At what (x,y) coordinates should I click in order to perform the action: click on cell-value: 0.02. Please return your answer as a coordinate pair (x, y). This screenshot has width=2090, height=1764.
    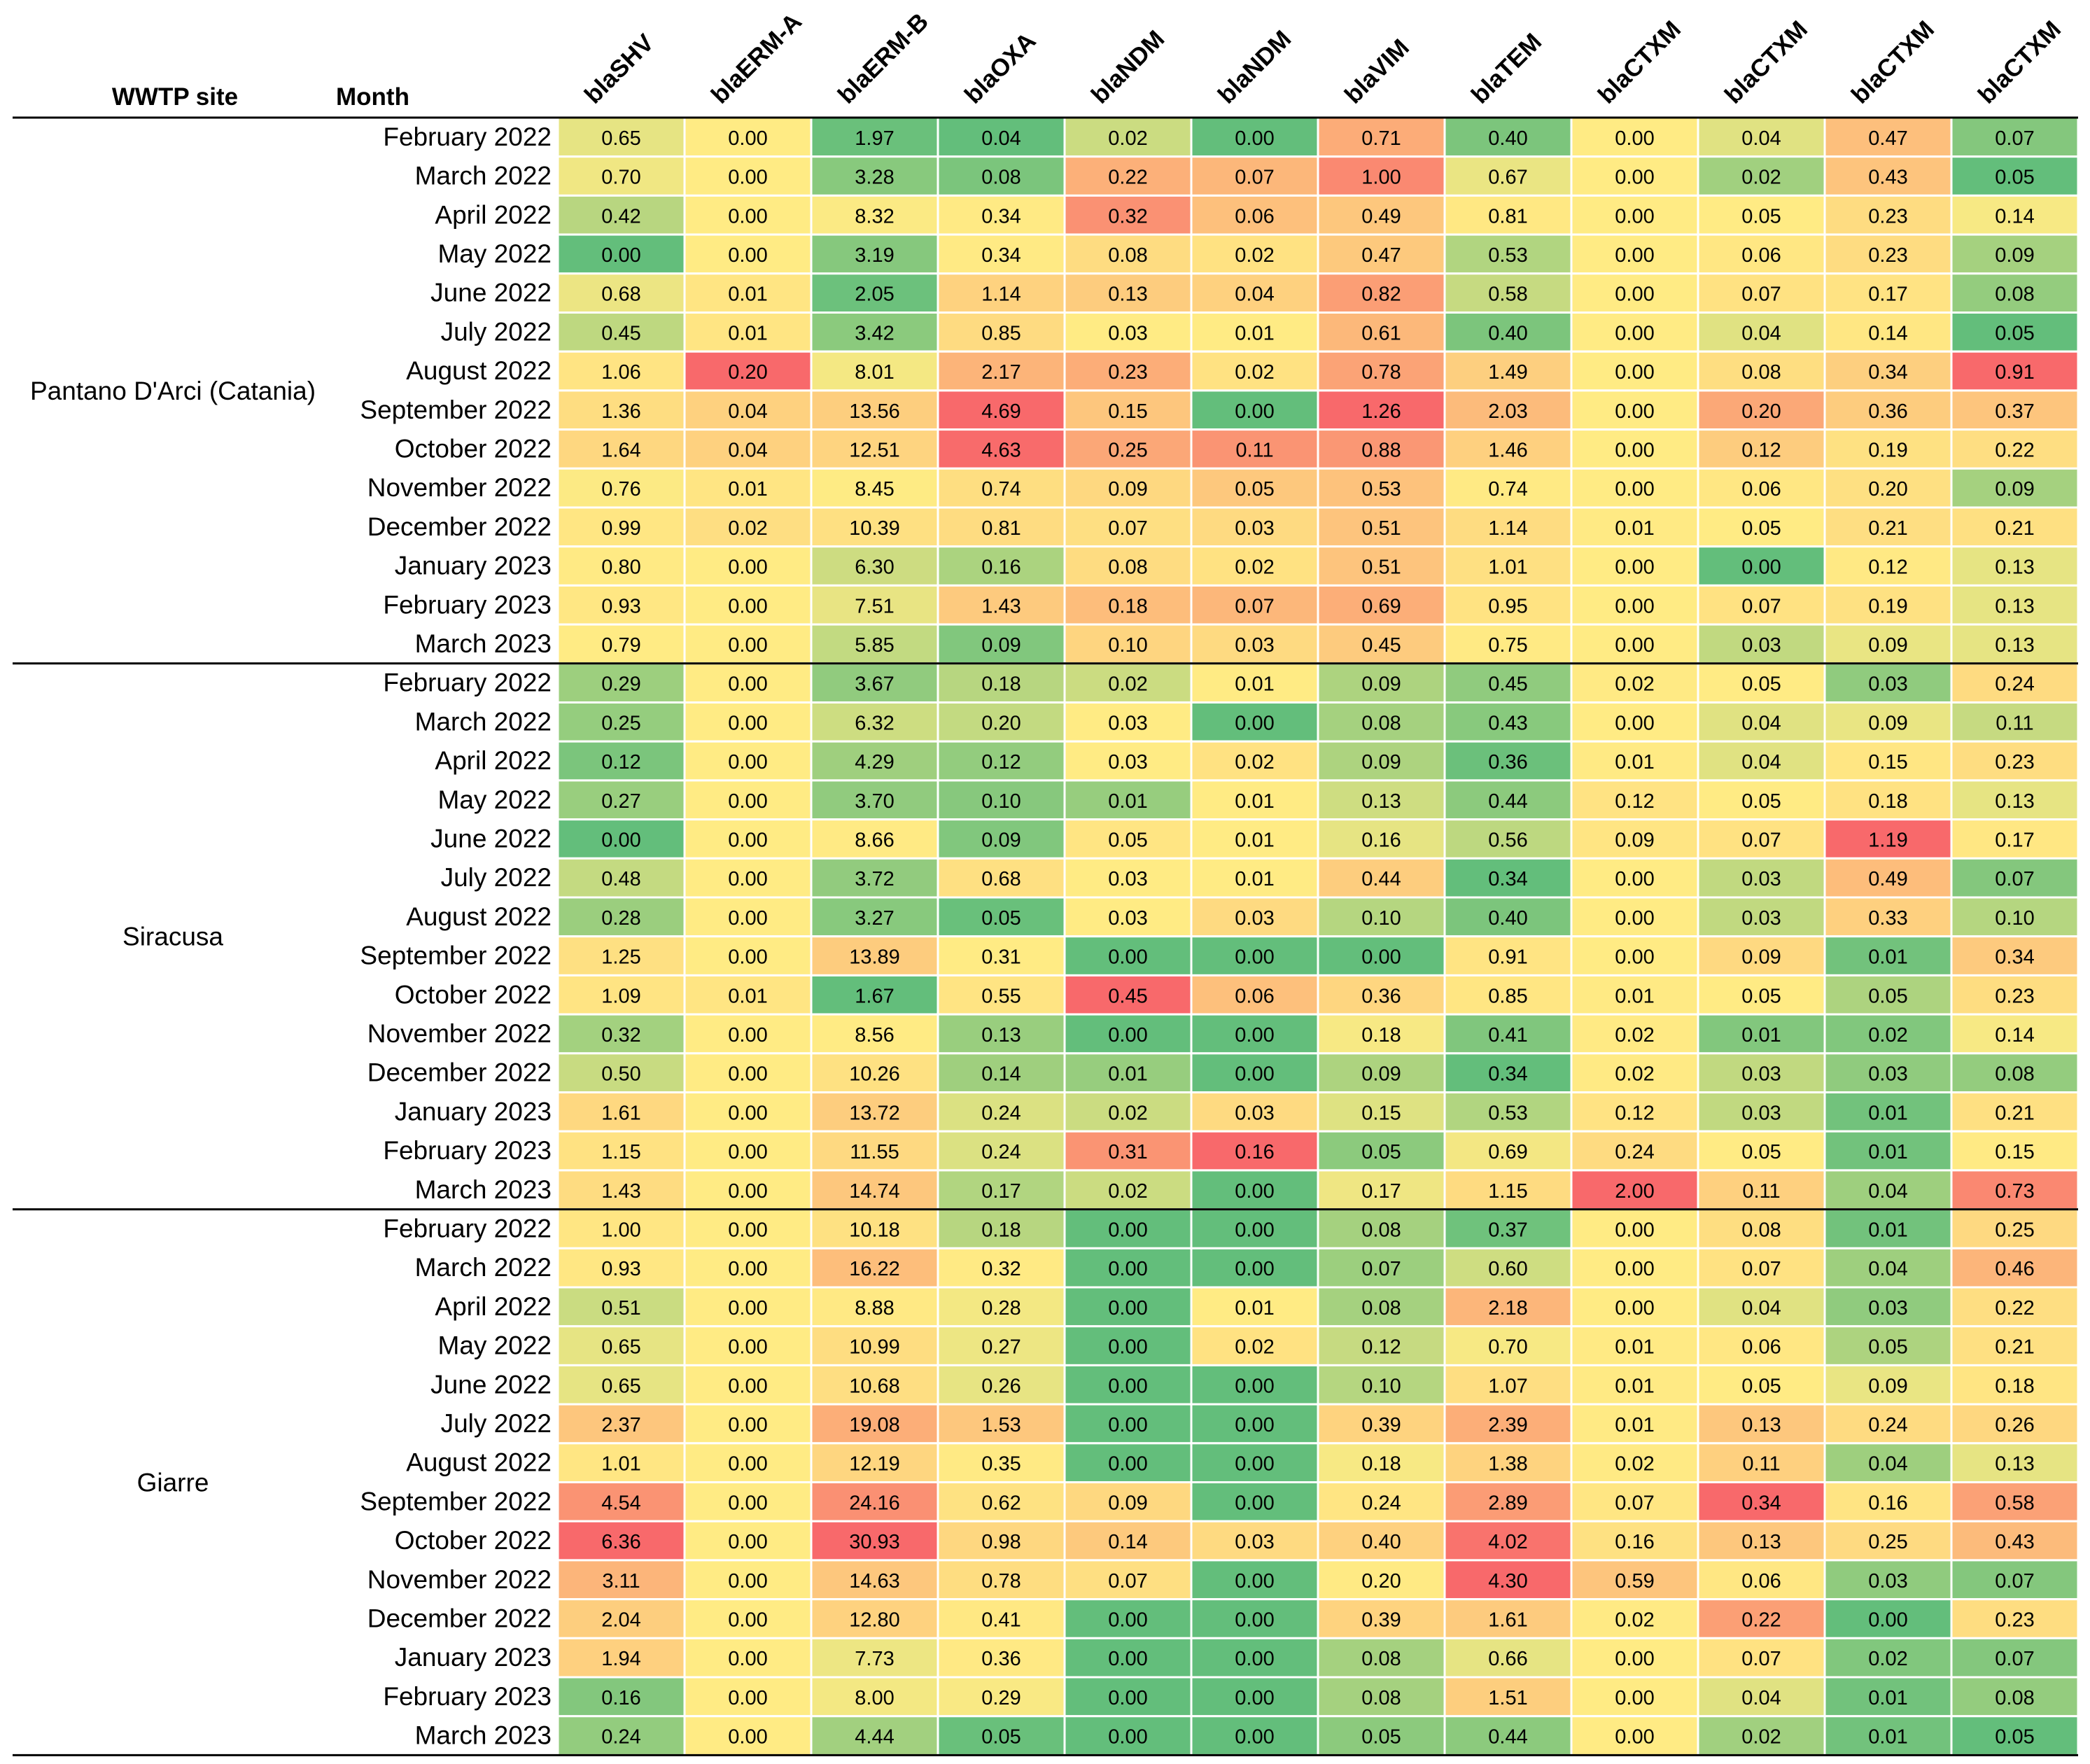
    Looking at the image, I should click on (1888, 1035).